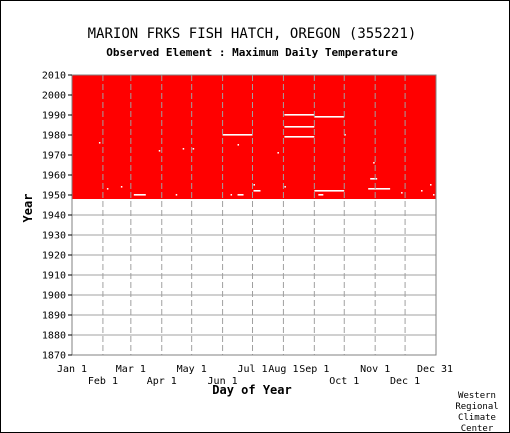  What do you see at coordinates (223, 381) in the screenshot?
I see `x-tick-label: Jun 1` at bounding box center [223, 381].